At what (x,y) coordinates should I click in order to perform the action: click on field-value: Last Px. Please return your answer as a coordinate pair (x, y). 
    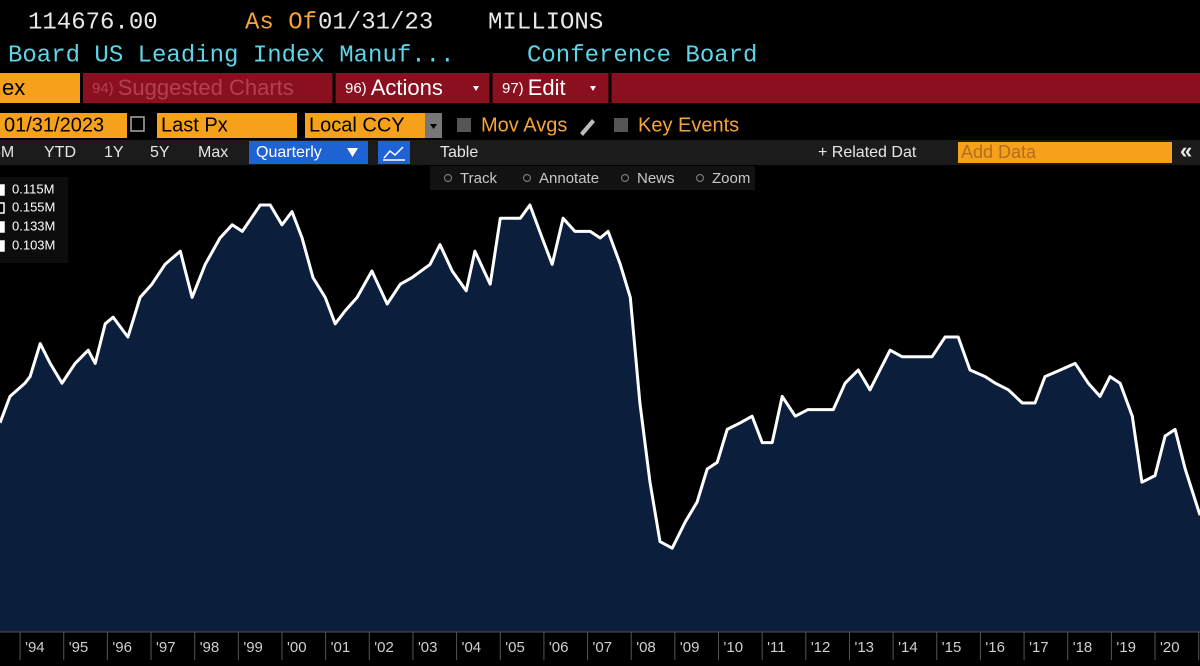
    Looking at the image, I should click on (194, 125).